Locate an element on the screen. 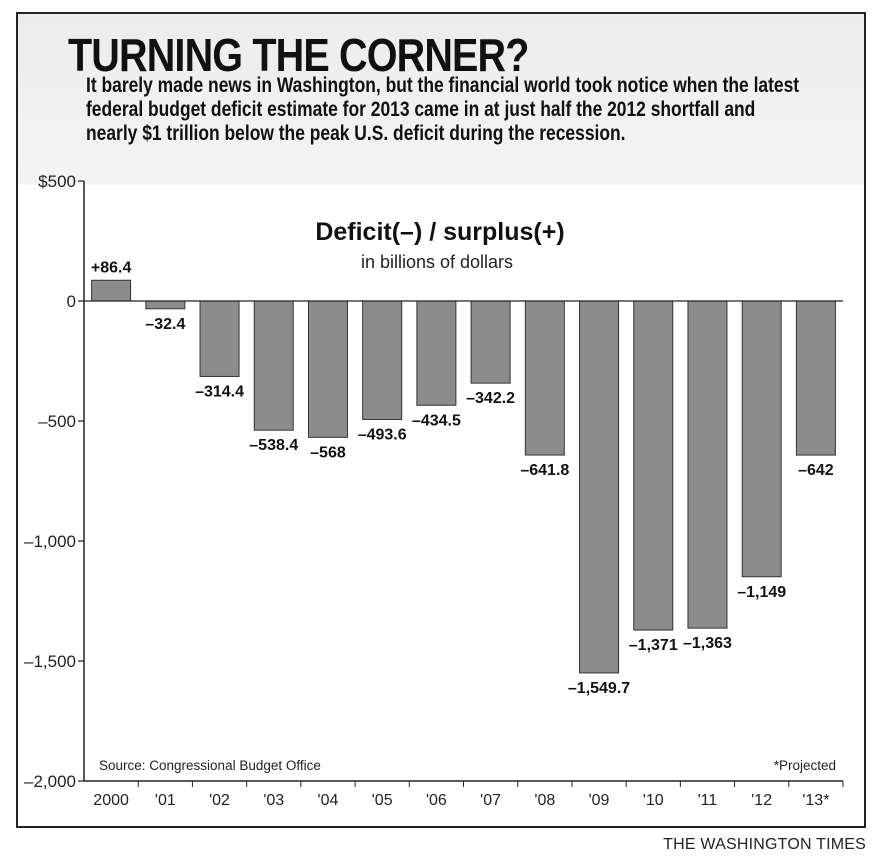 Image resolution: width=878 pixels, height=865 pixels. x-tick-label: '02 is located at coordinates (219, 800).